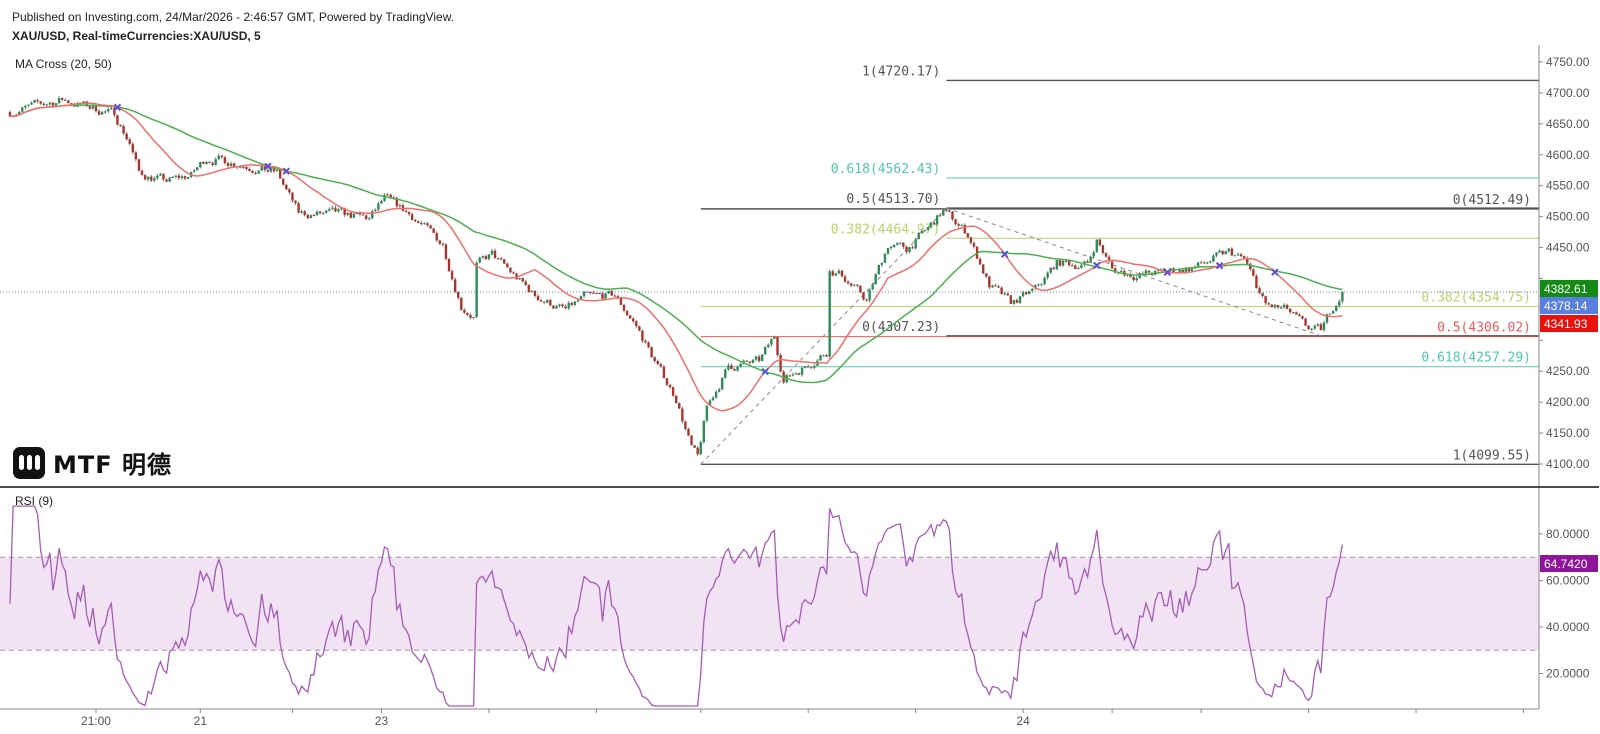 This screenshot has width=1600, height=734. Describe the element at coordinates (1568, 433) in the screenshot. I see `price-tick-label: 4150.00` at that location.